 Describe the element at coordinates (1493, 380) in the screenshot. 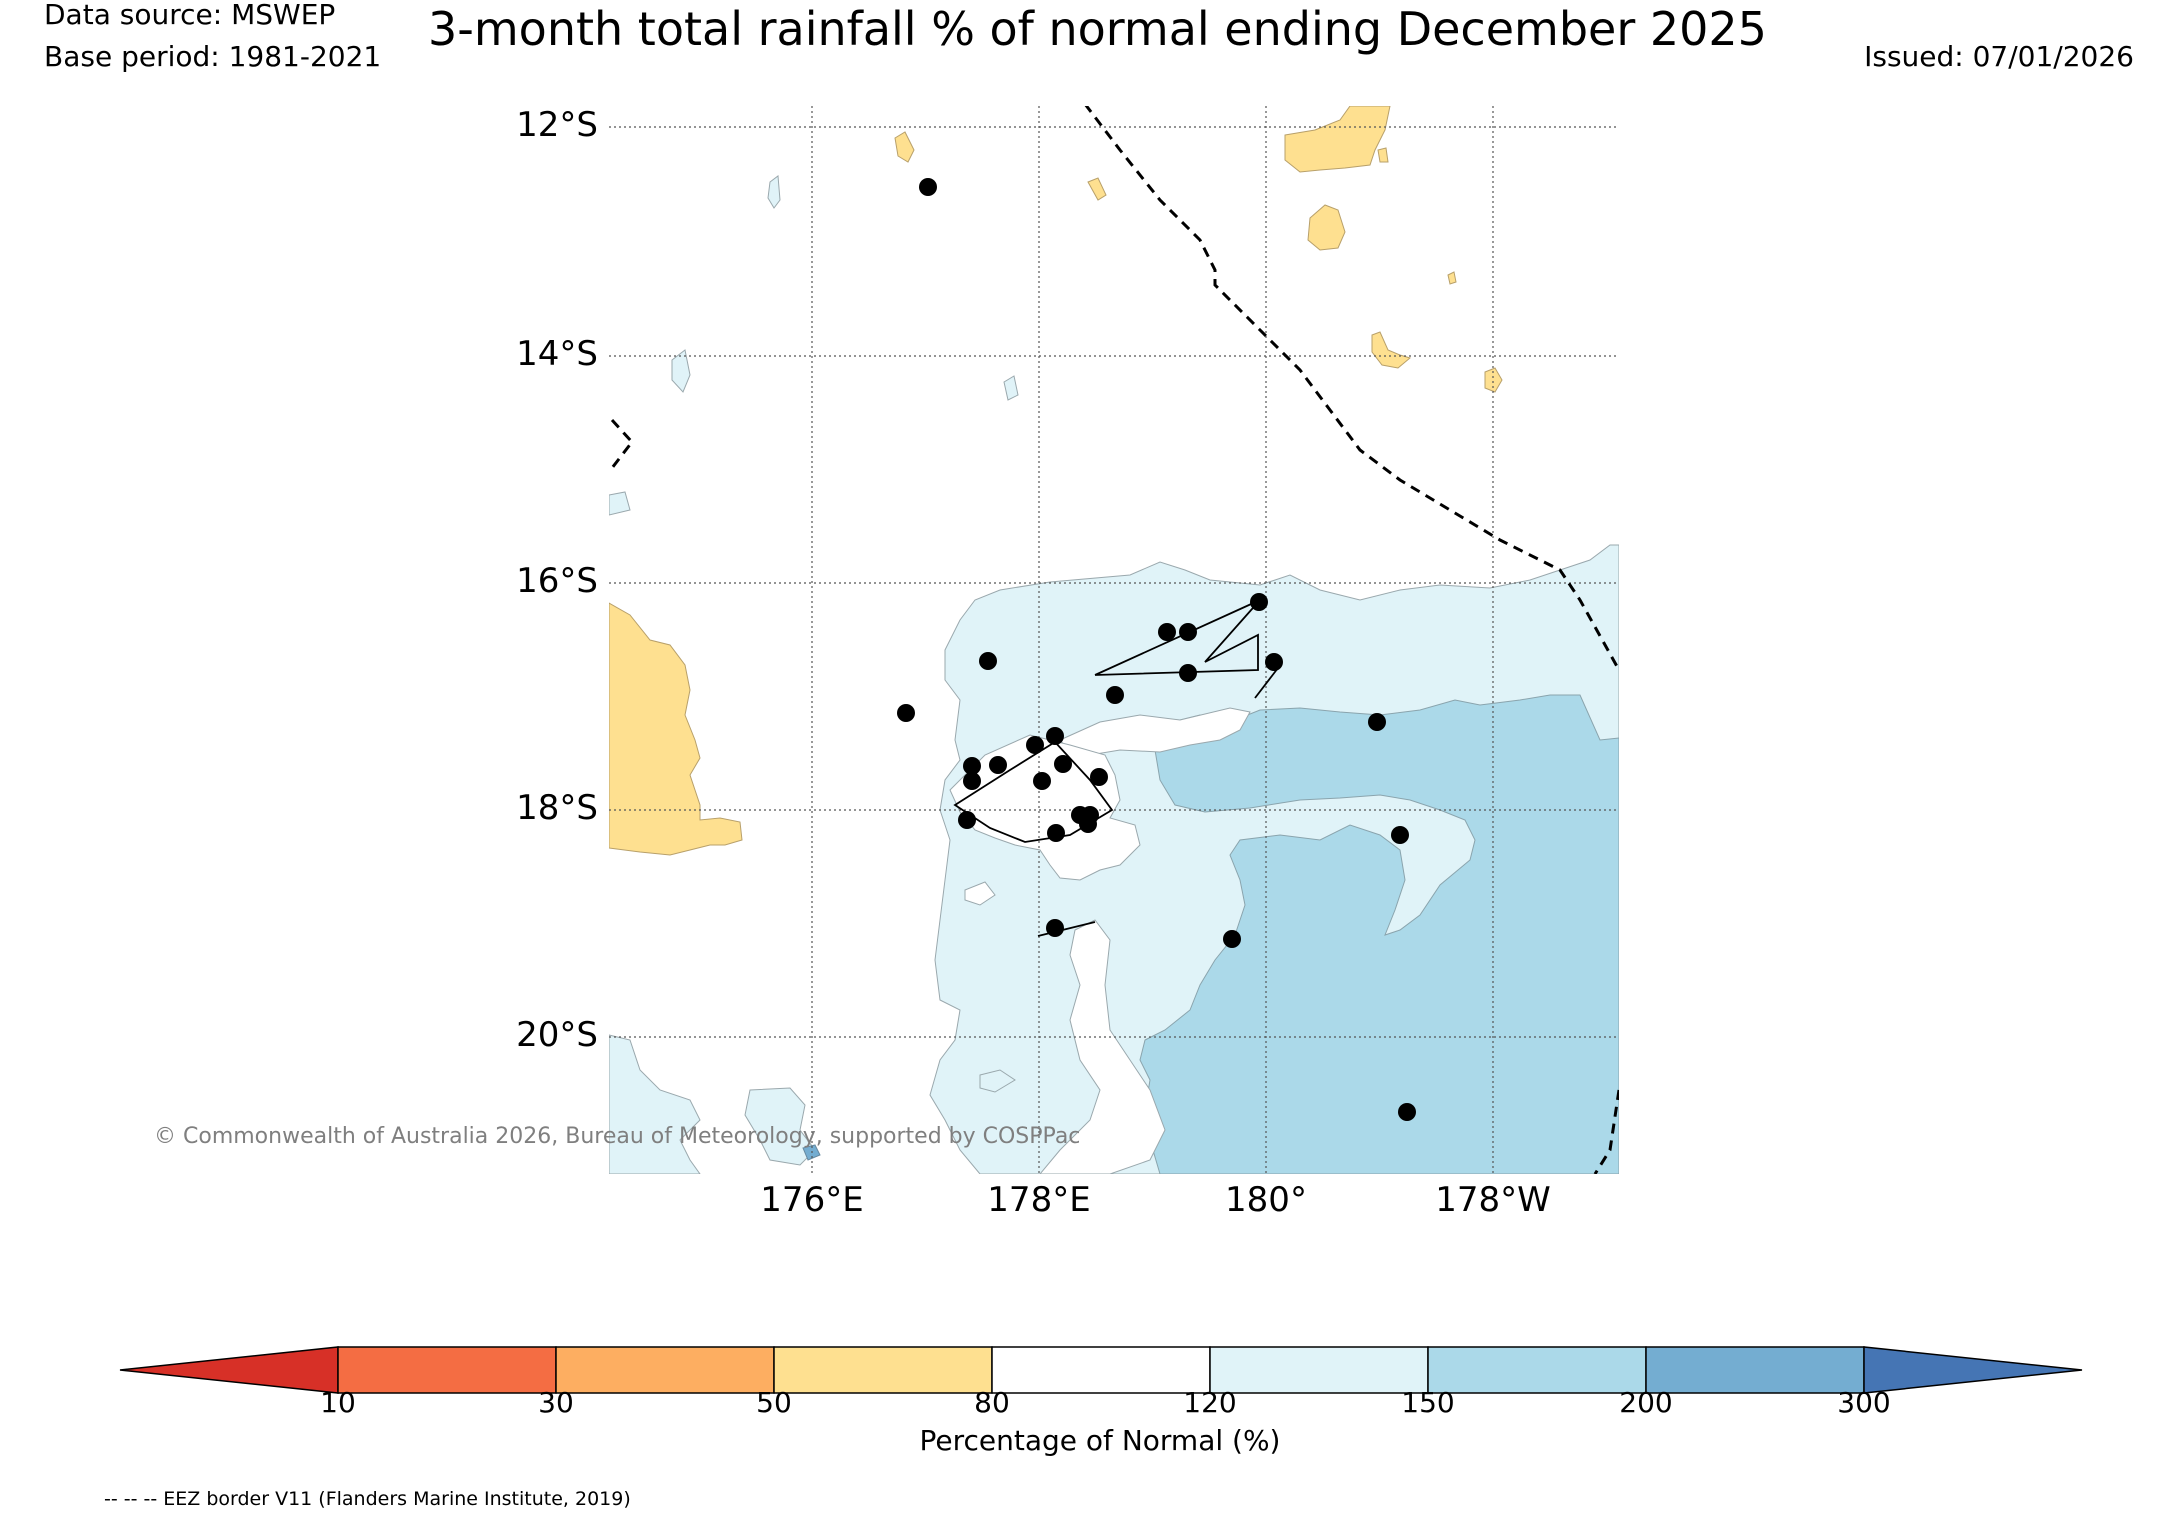

I see `region-50-80-ne-d` at that location.